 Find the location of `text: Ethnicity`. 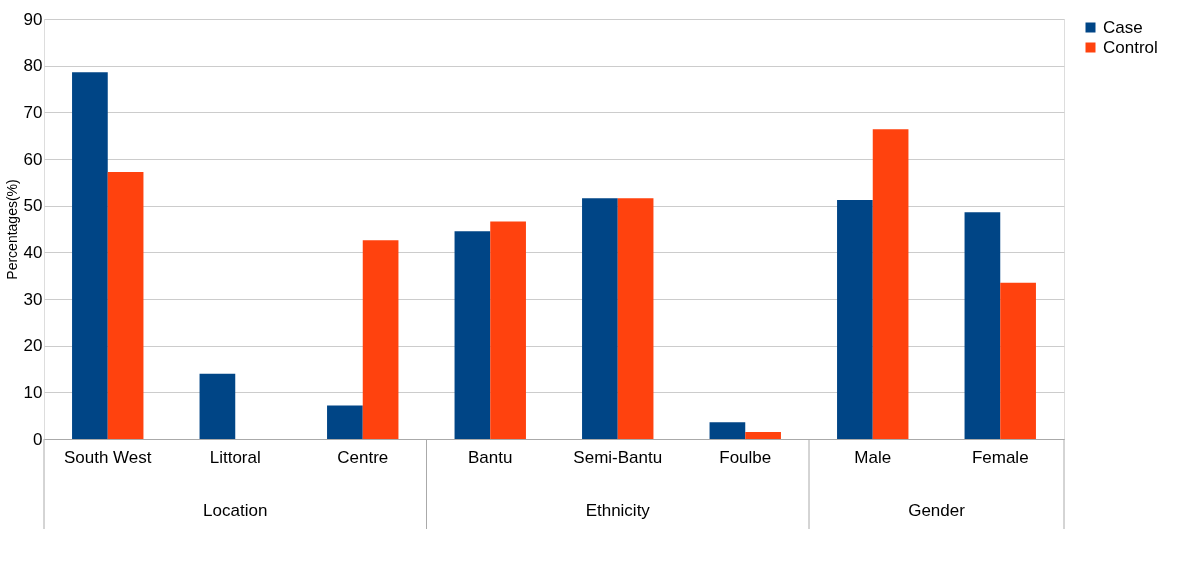

text: Ethnicity is located at coordinates (618, 510).